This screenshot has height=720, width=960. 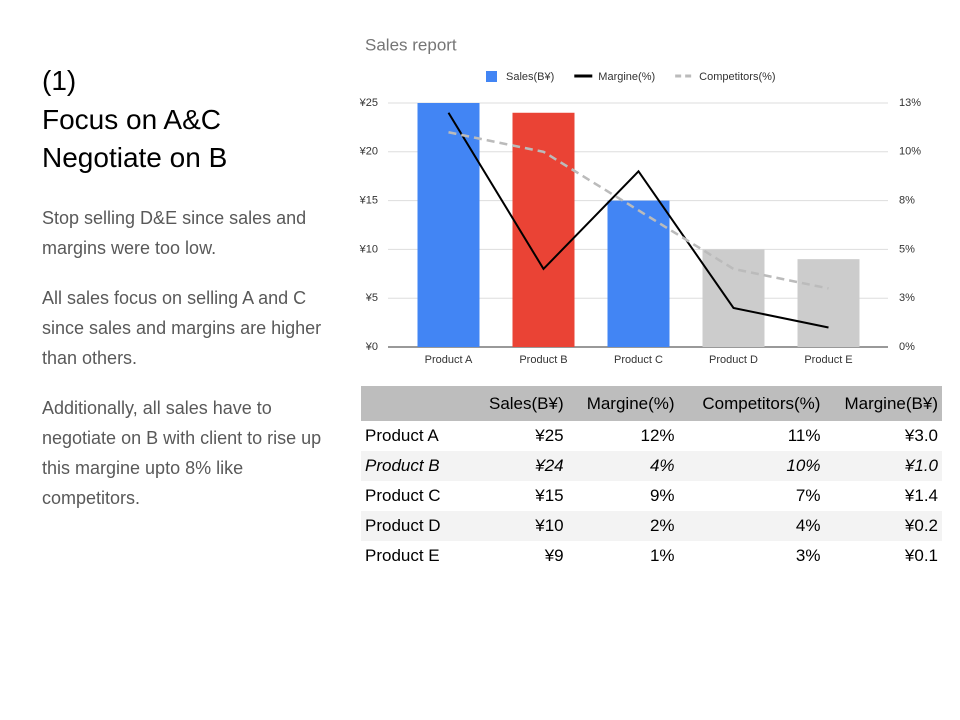 I want to click on table-row: Product C ¥15 9% 7% ¥1.4, so click(x=651, y=496).